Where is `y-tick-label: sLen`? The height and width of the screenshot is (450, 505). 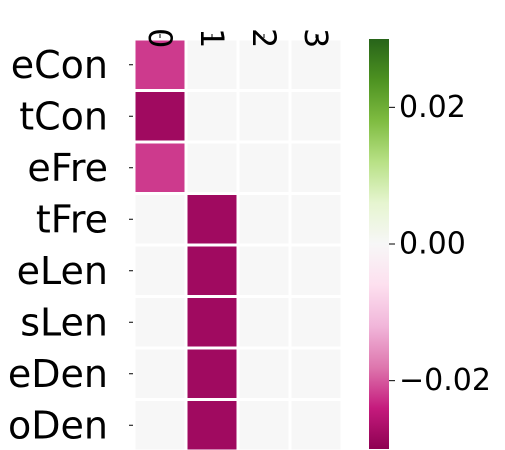
y-tick-label: sLen is located at coordinates (64, 322).